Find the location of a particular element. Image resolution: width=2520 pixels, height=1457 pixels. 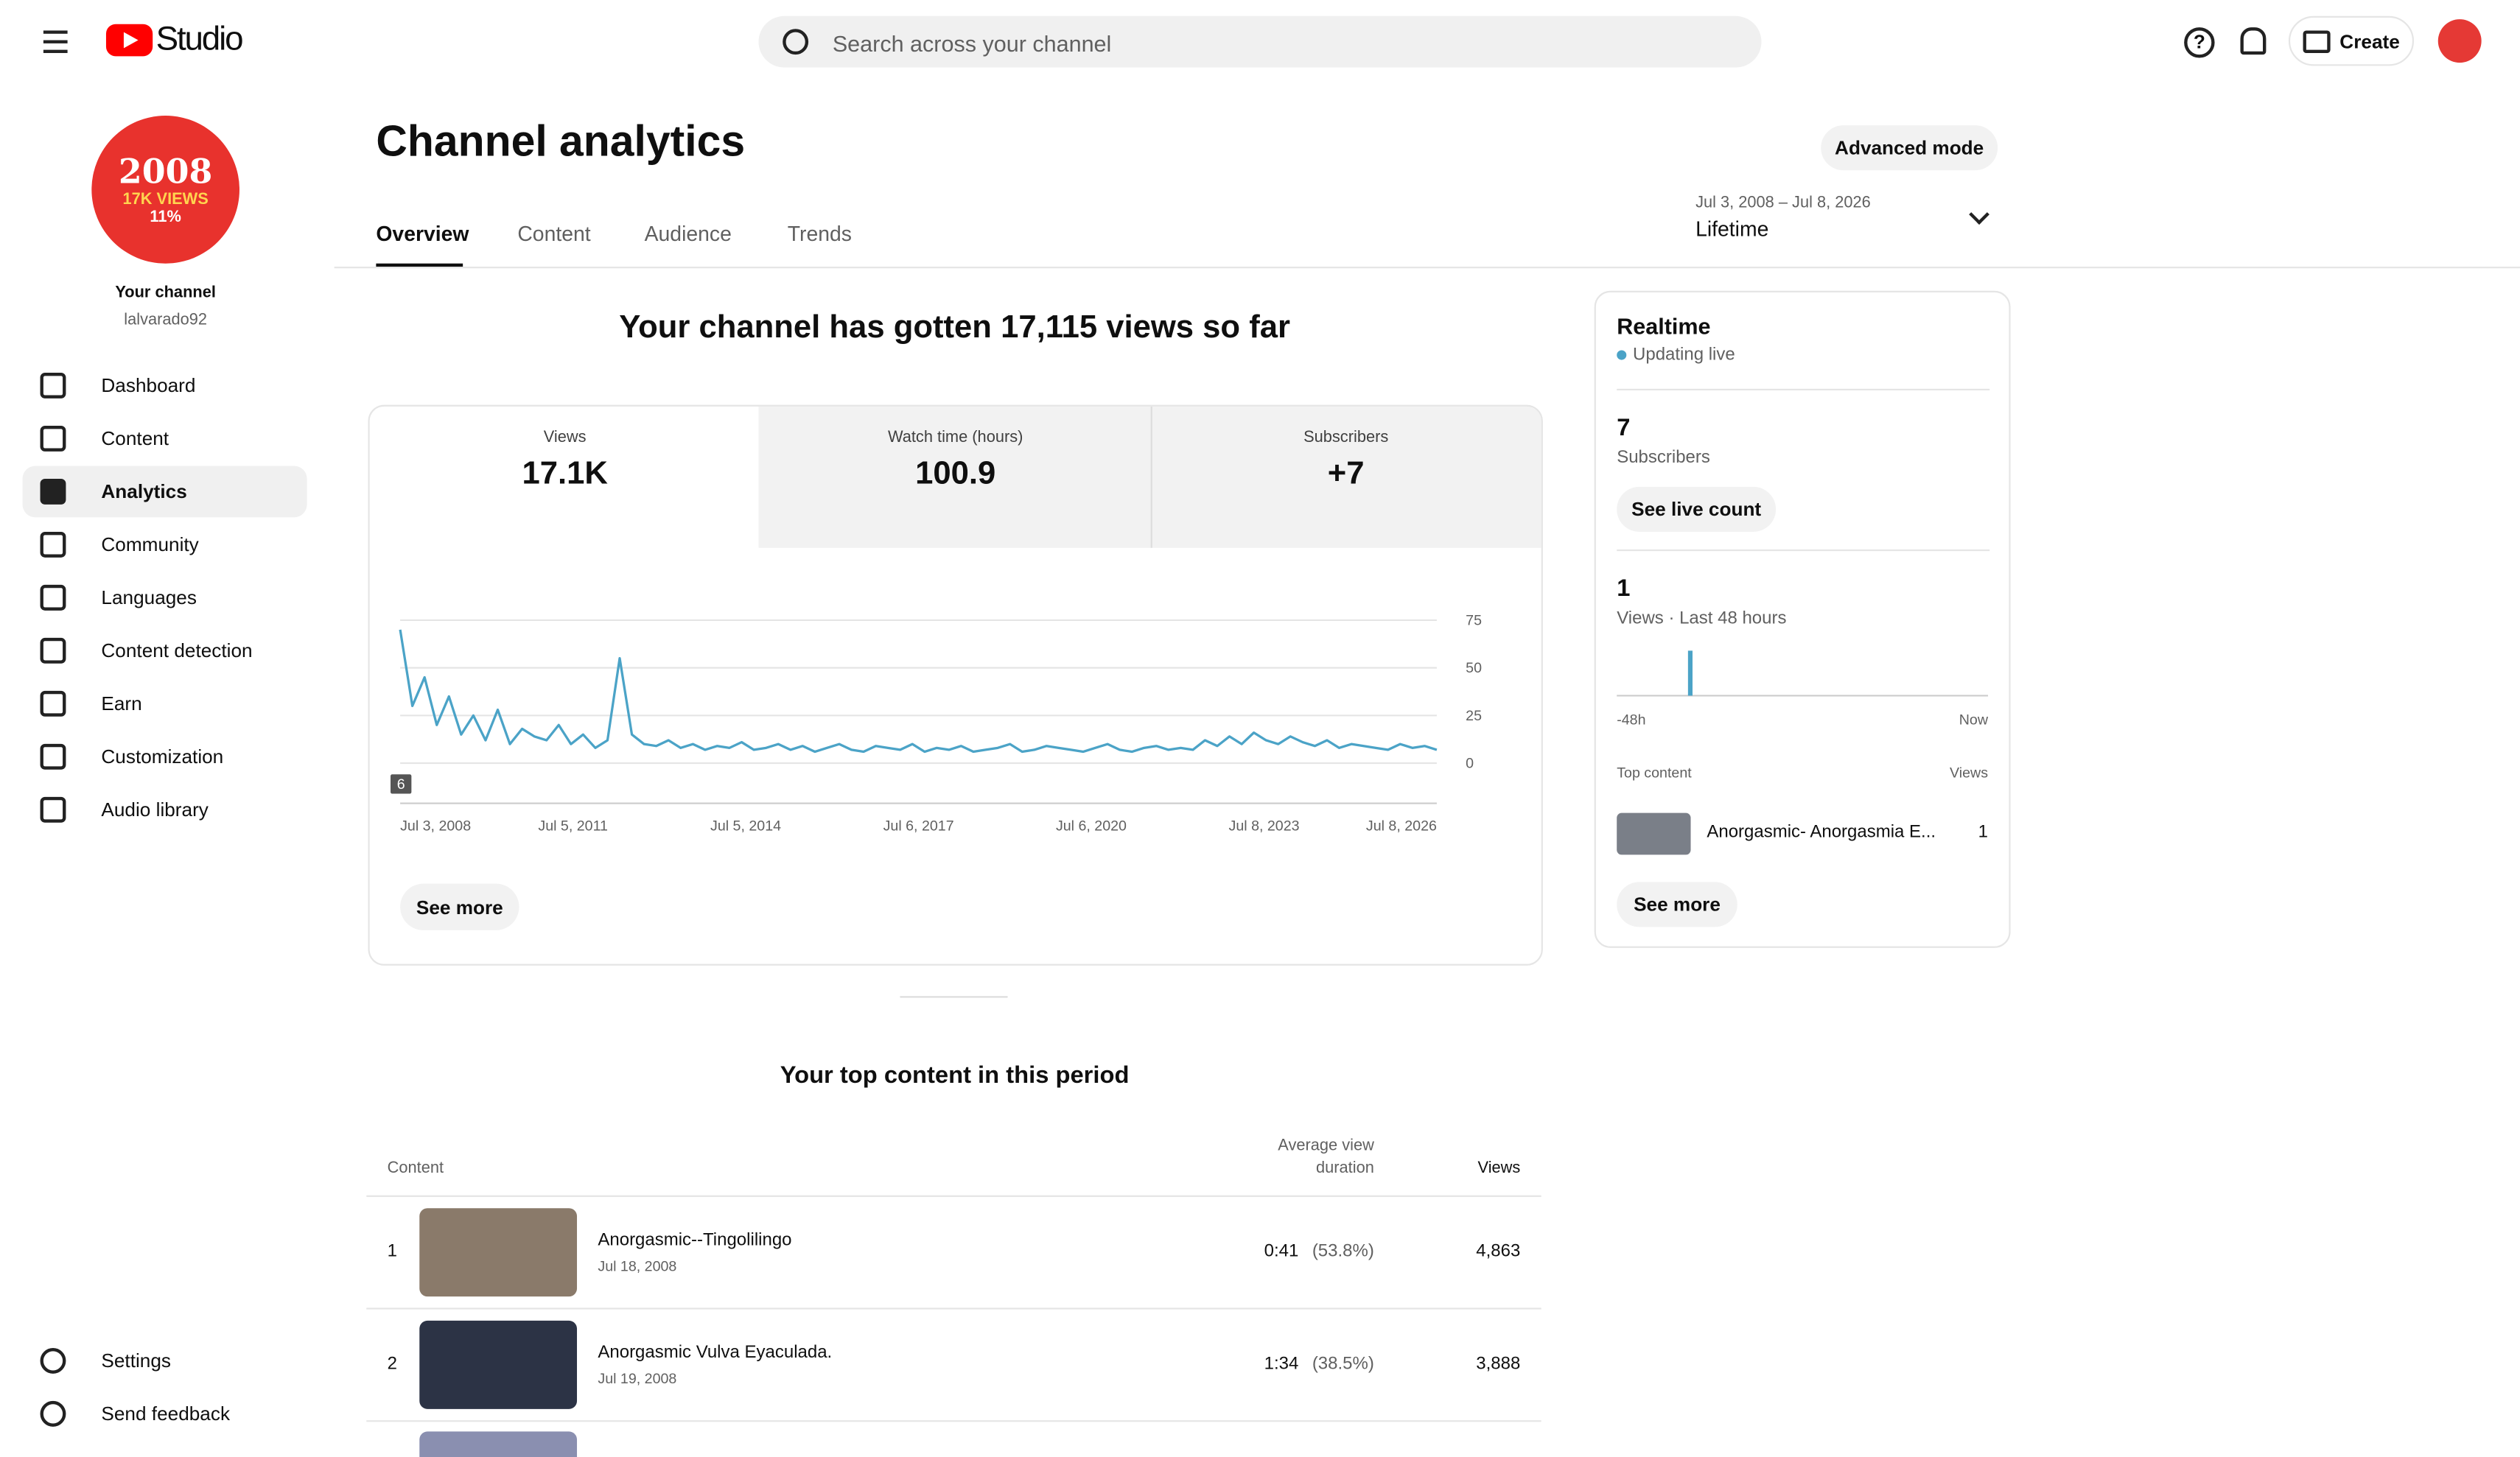

logo is located at coordinates (129, 40).